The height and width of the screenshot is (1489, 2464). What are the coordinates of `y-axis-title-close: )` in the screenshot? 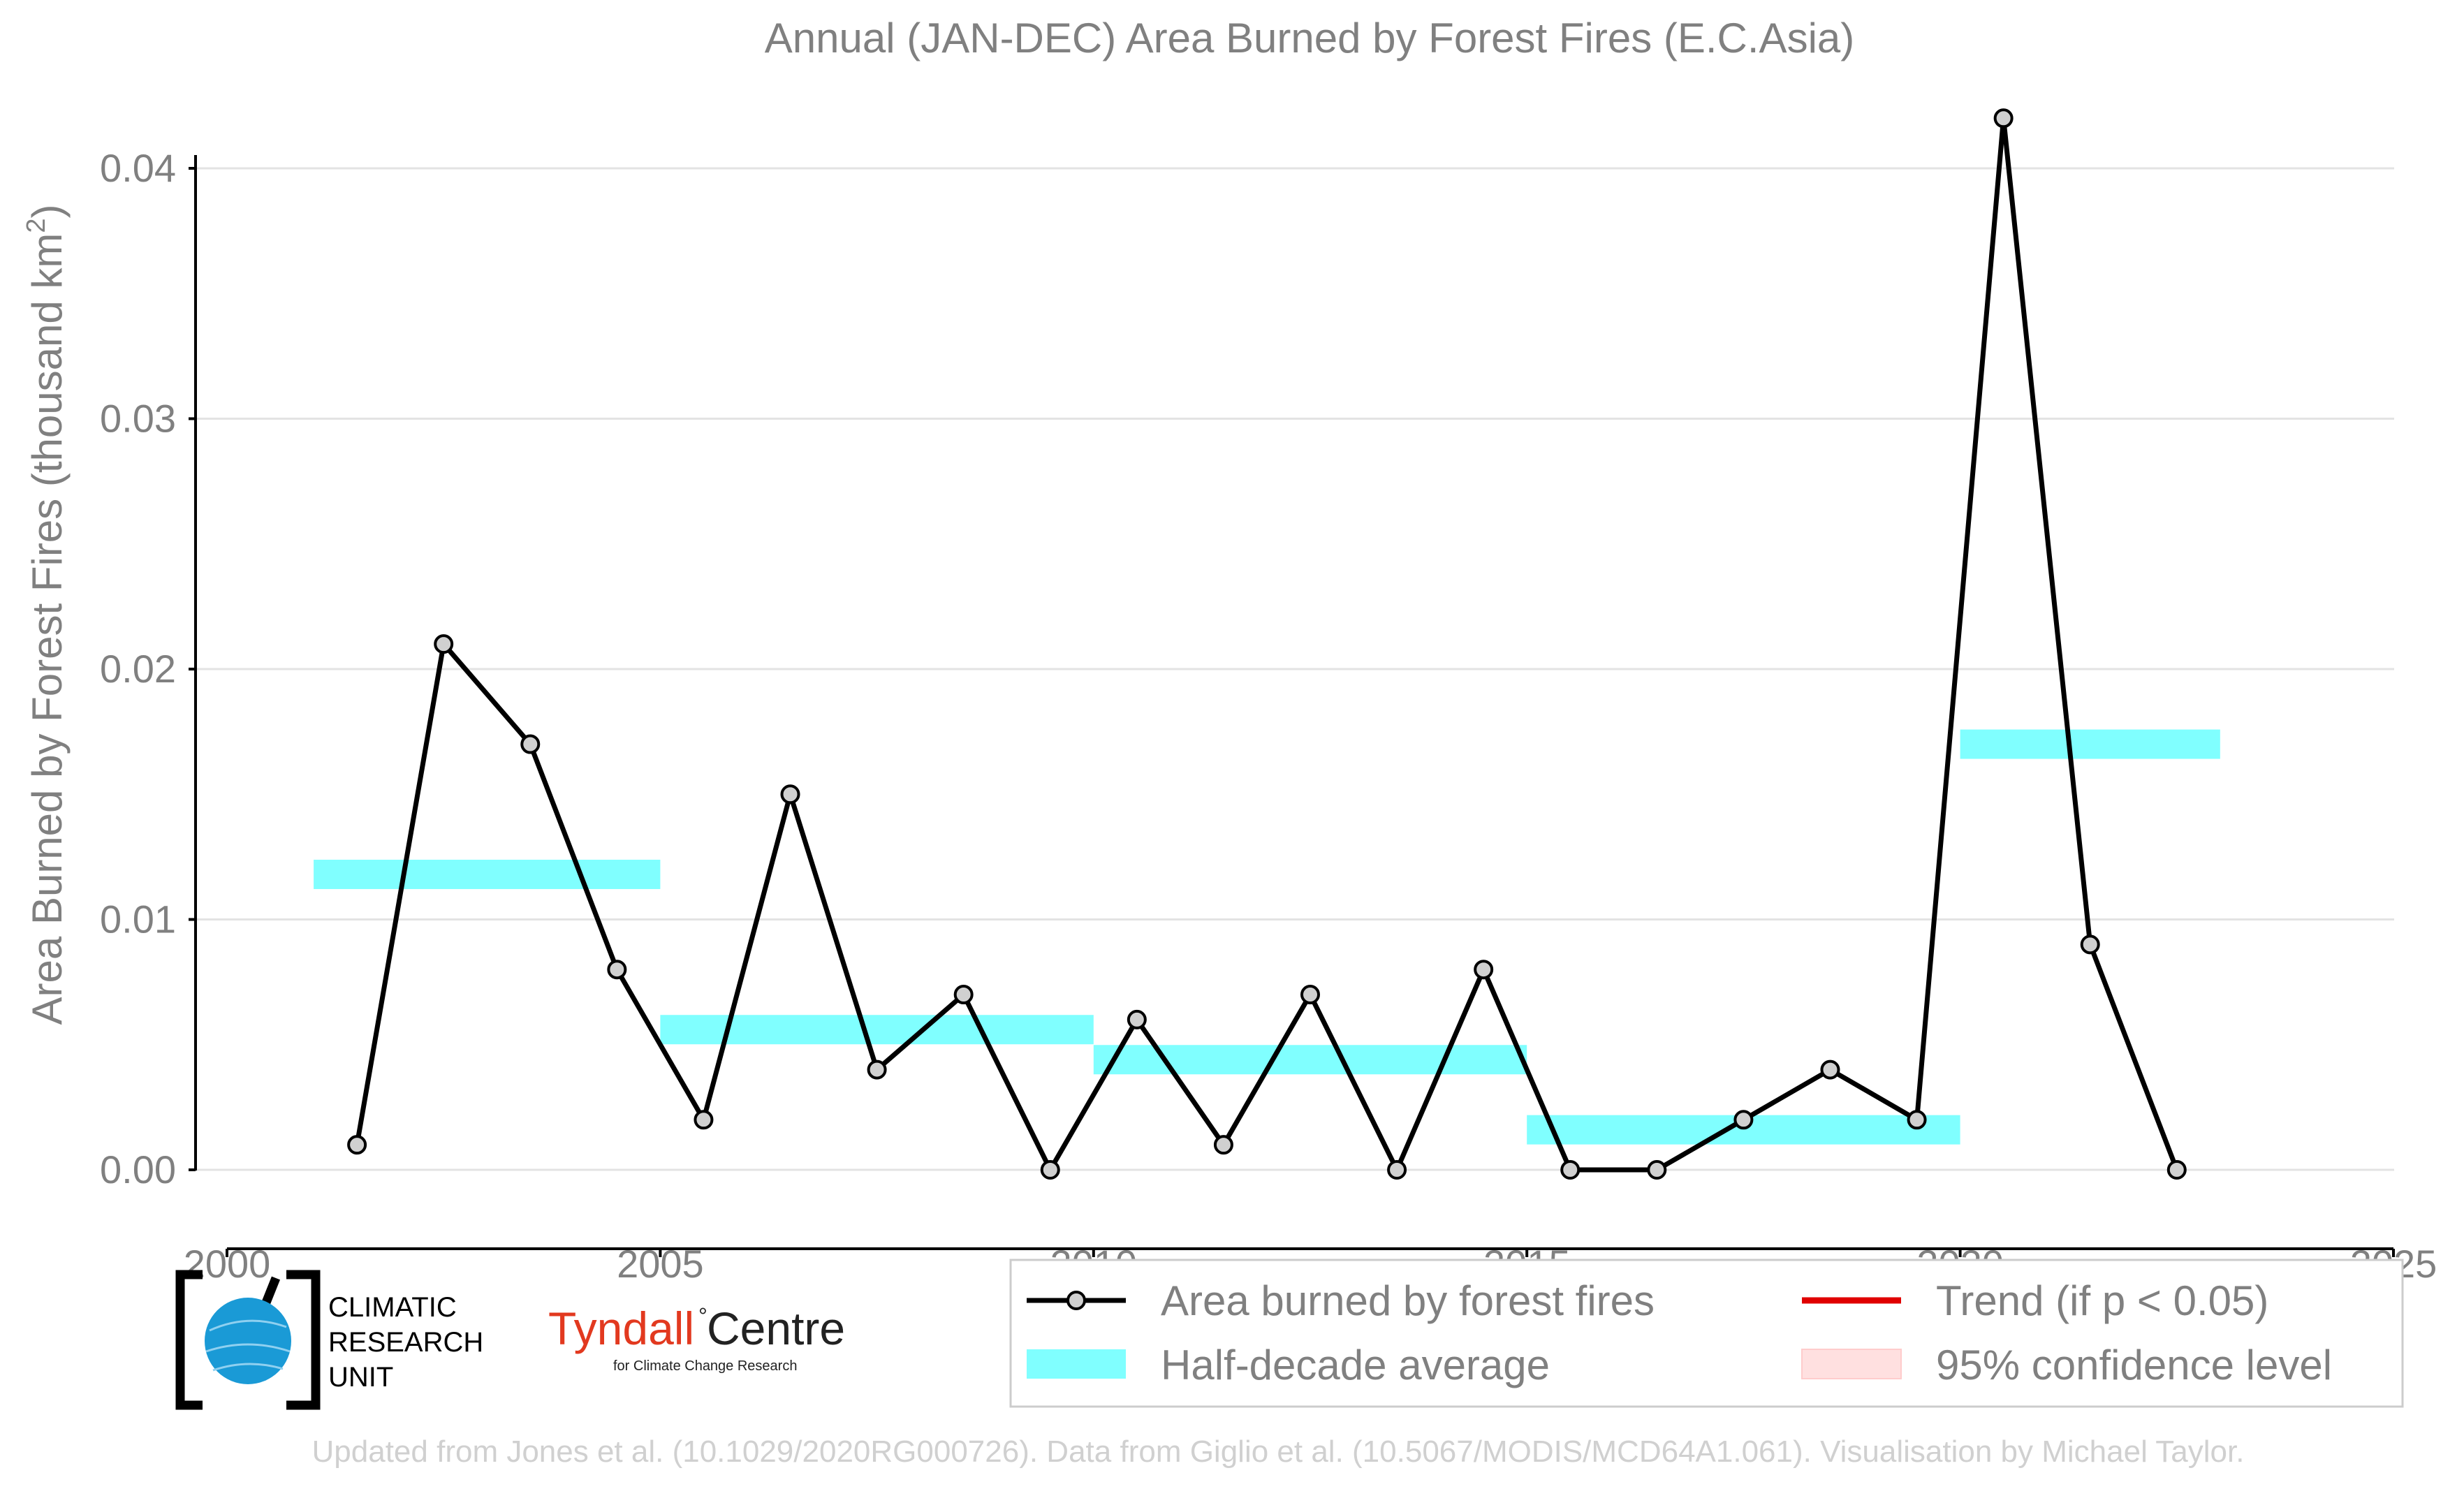 It's located at (47, 212).